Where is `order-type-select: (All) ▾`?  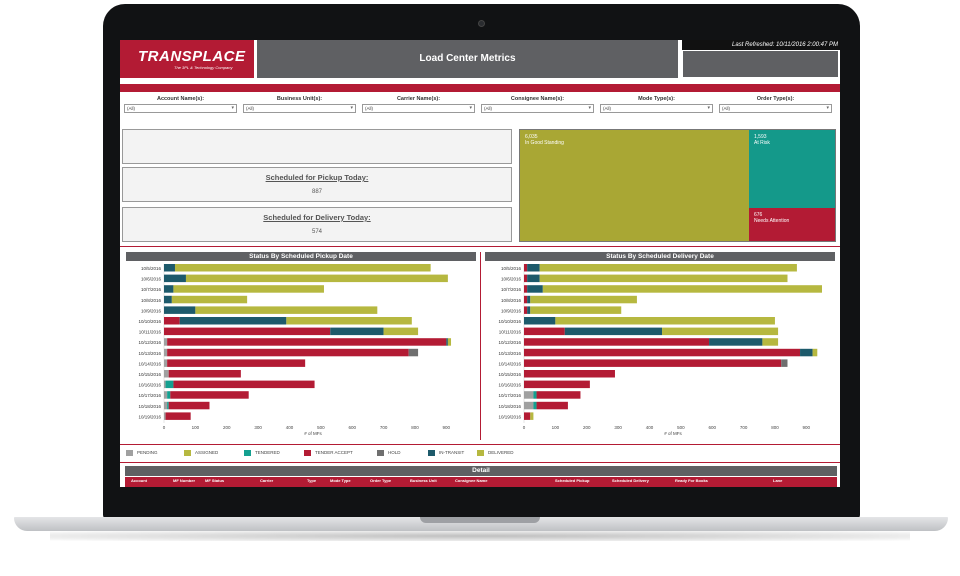 order-type-select: (All) ▾ is located at coordinates (775, 108).